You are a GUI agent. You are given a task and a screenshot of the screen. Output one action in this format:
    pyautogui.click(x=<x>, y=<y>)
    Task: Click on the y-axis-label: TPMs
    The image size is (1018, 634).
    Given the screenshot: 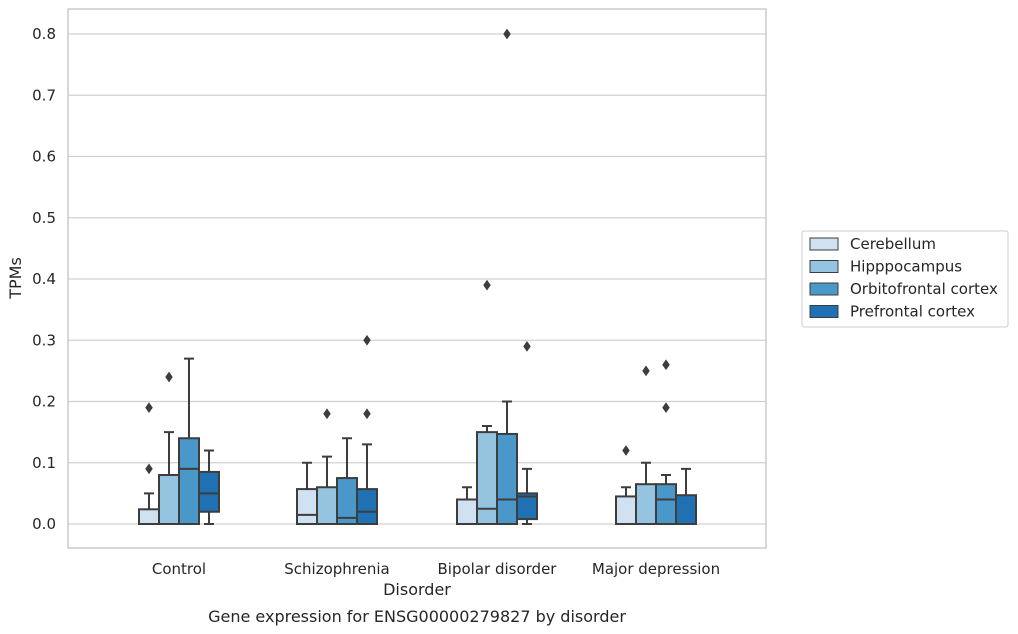 What is the action you would take?
    pyautogui.click(x=15, y=278)
    